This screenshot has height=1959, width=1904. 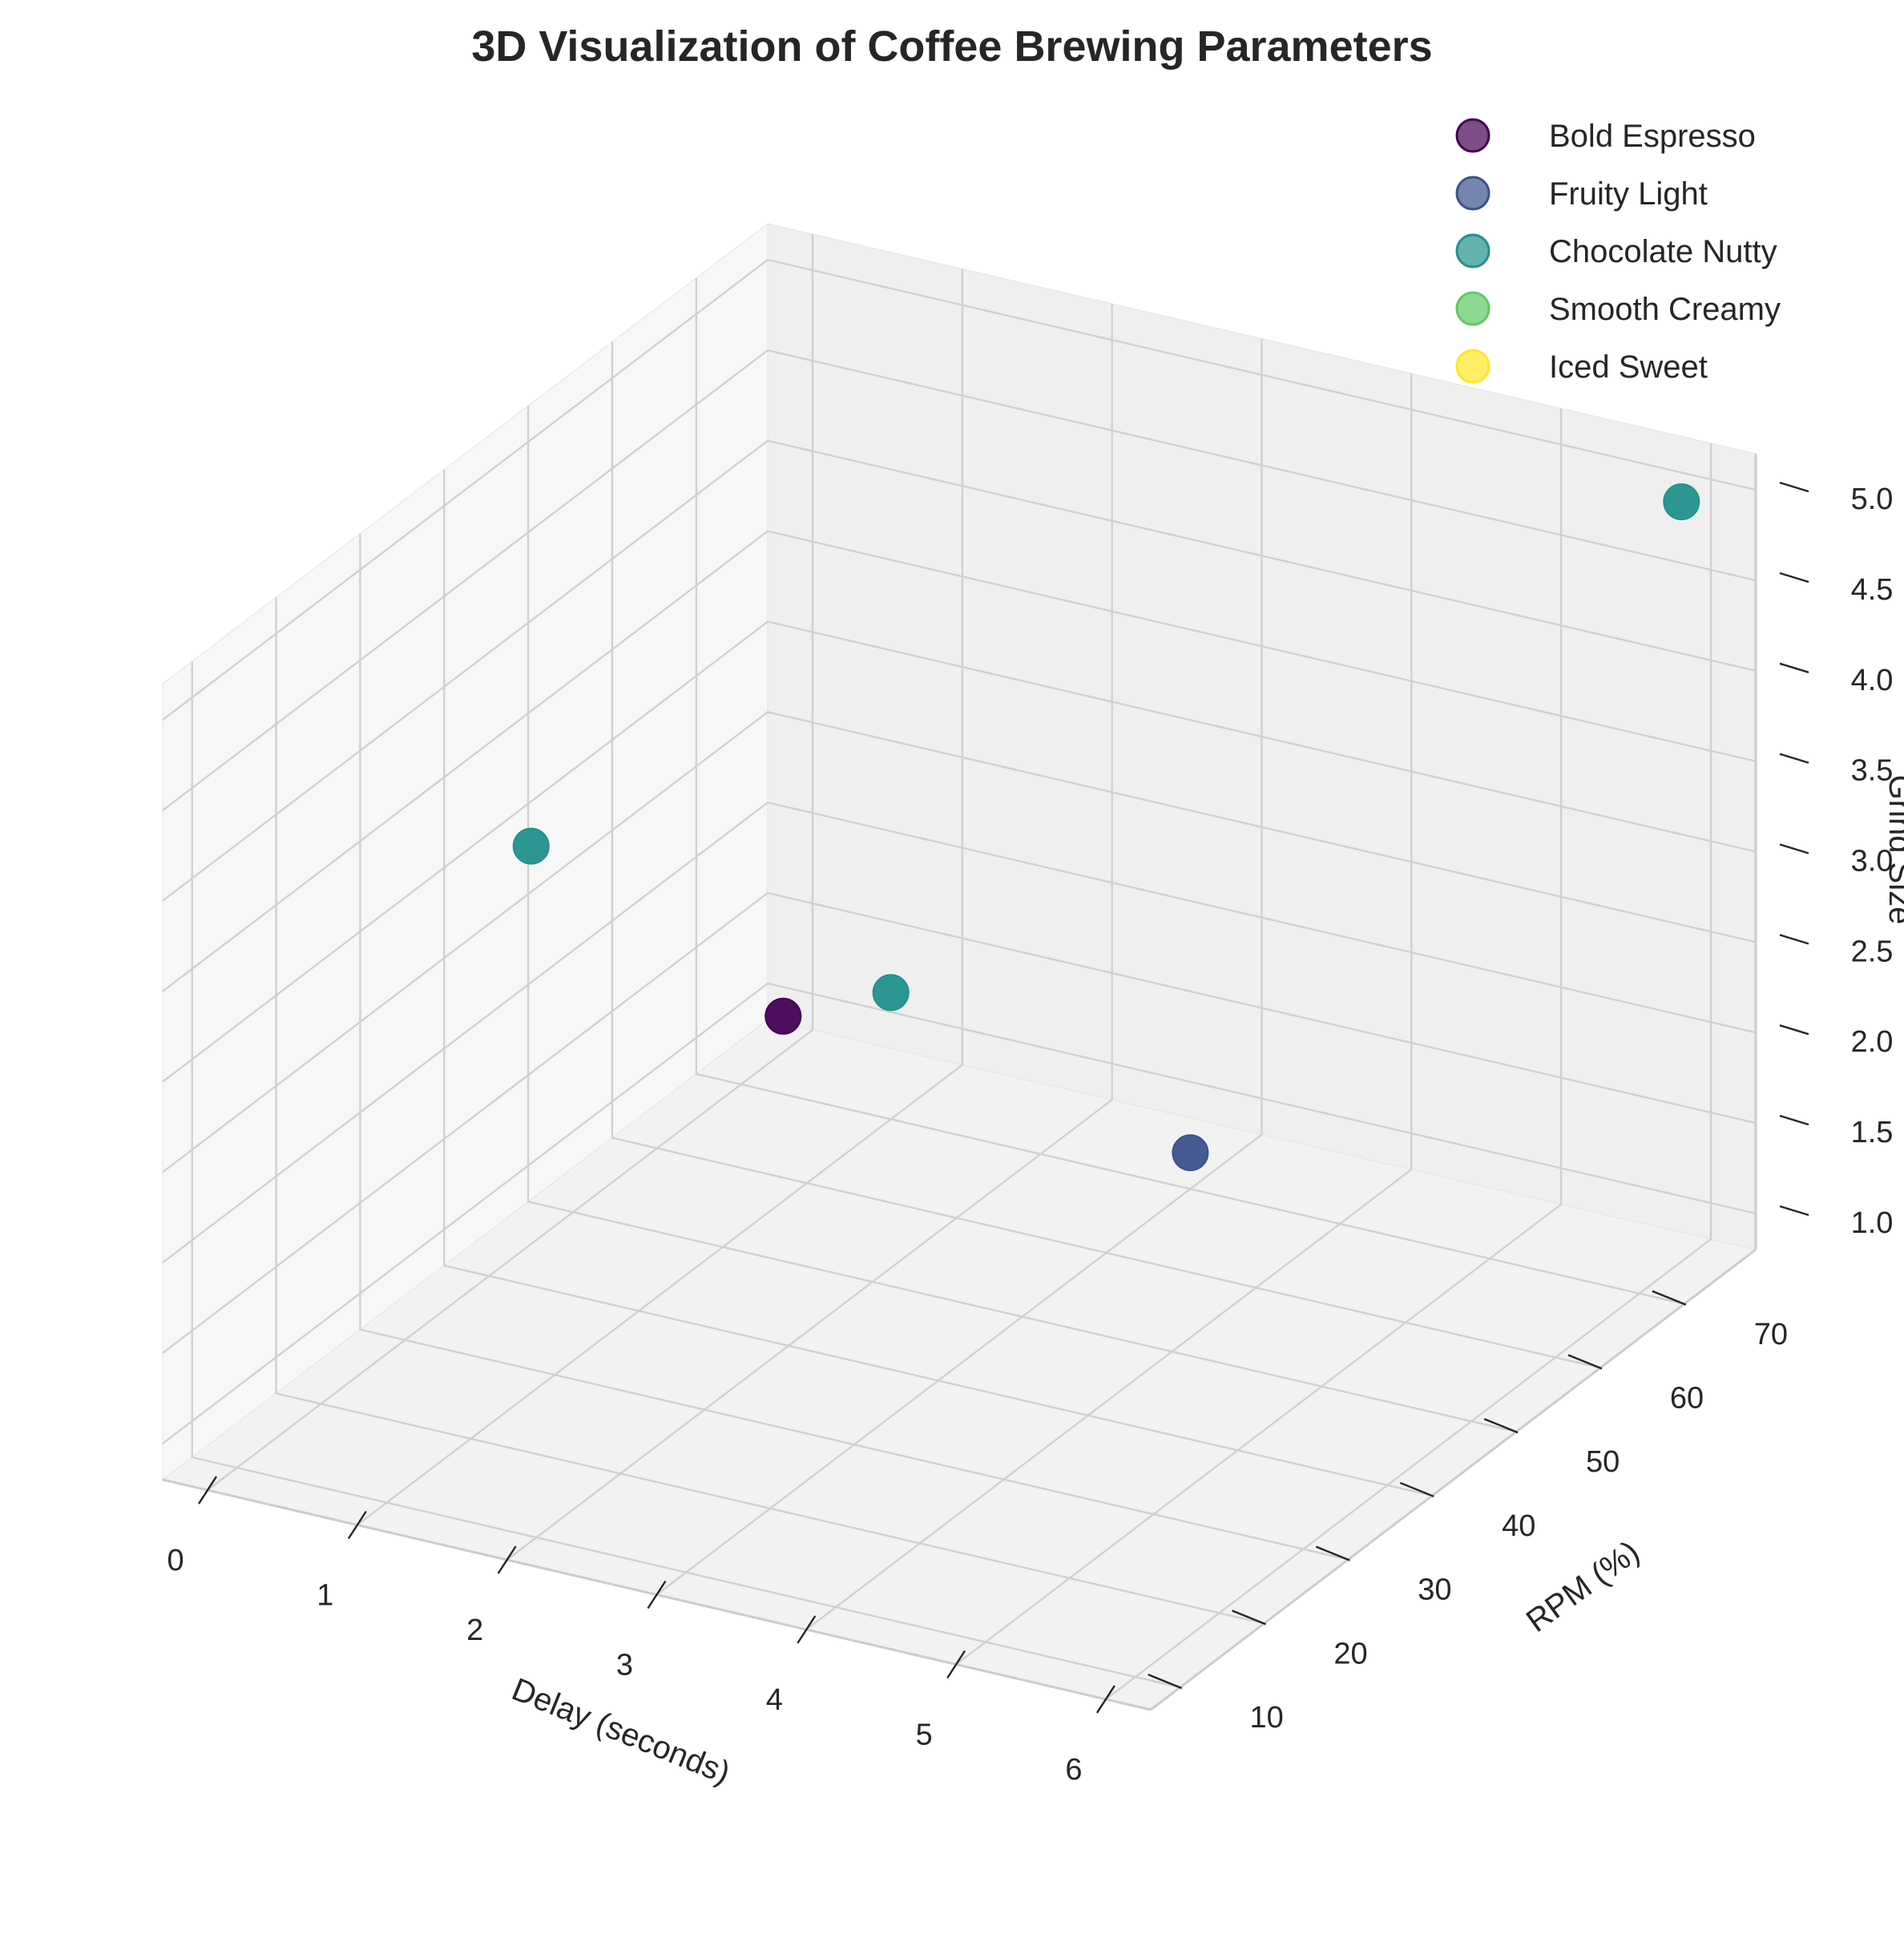 What do you see at coordinates (1872, 499) in the screenshot?
I see `z-tick-label: 5.0` at bounding box center [1872, 499].